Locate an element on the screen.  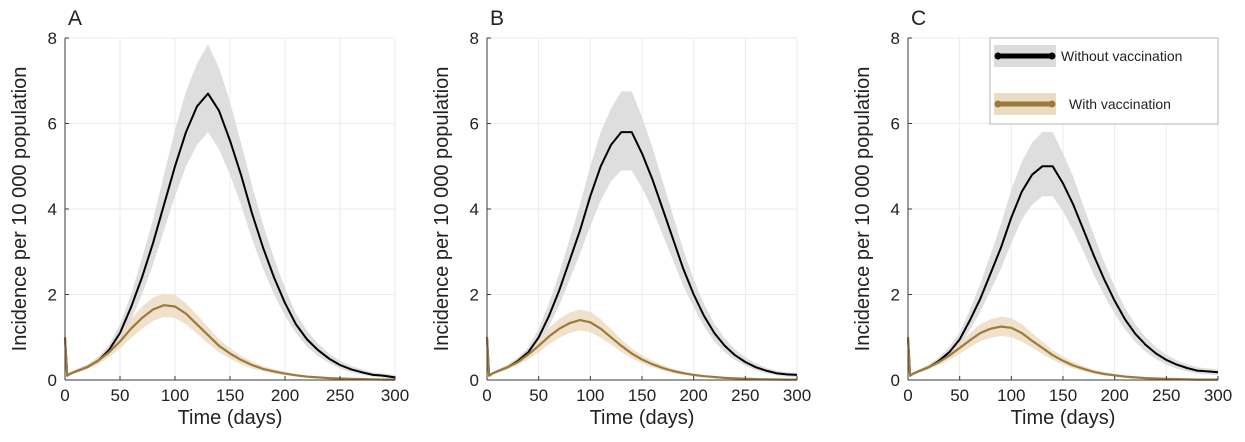
panel-label: C is located at coordinates (918, 18).